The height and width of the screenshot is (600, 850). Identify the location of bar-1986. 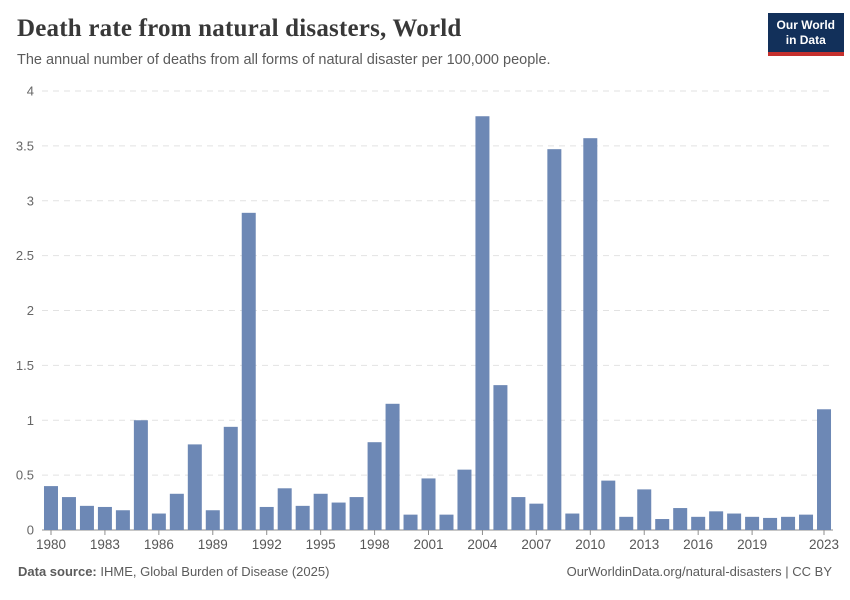
(158, 521).